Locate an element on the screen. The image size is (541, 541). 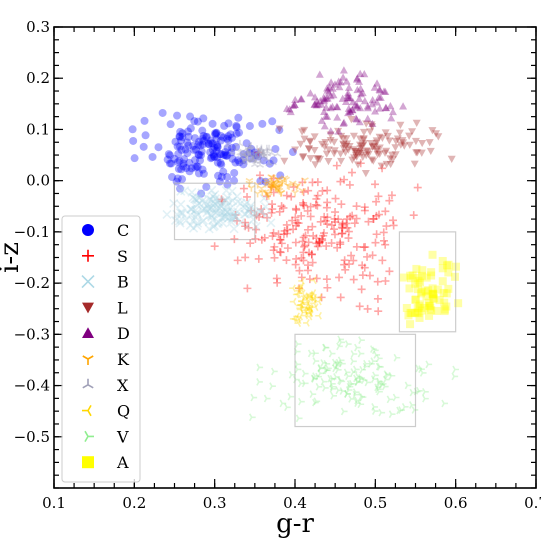
legend-label: C is located at coordinates (123, 230).